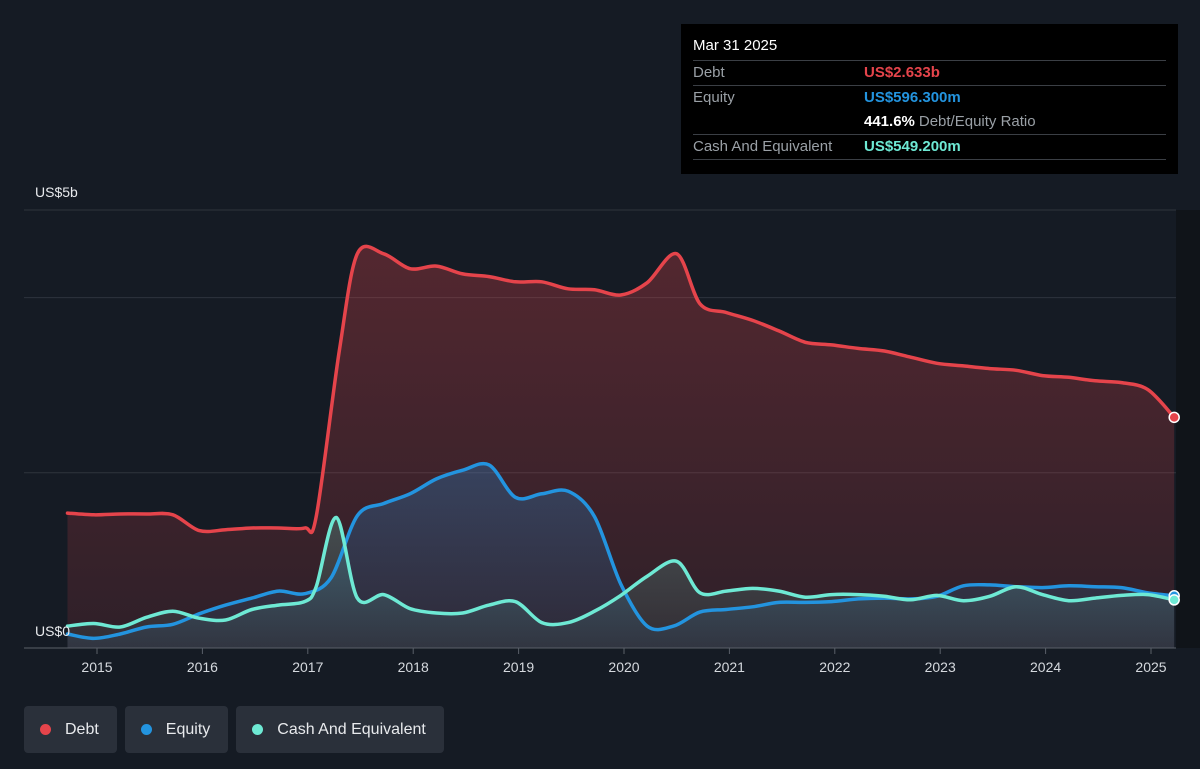 This screenshot has height=769, width=1200. What do you see at coordinates (623, 667) in the screenshot?
I see `x-tick-label: 2020` at bounding box center [623, 667].